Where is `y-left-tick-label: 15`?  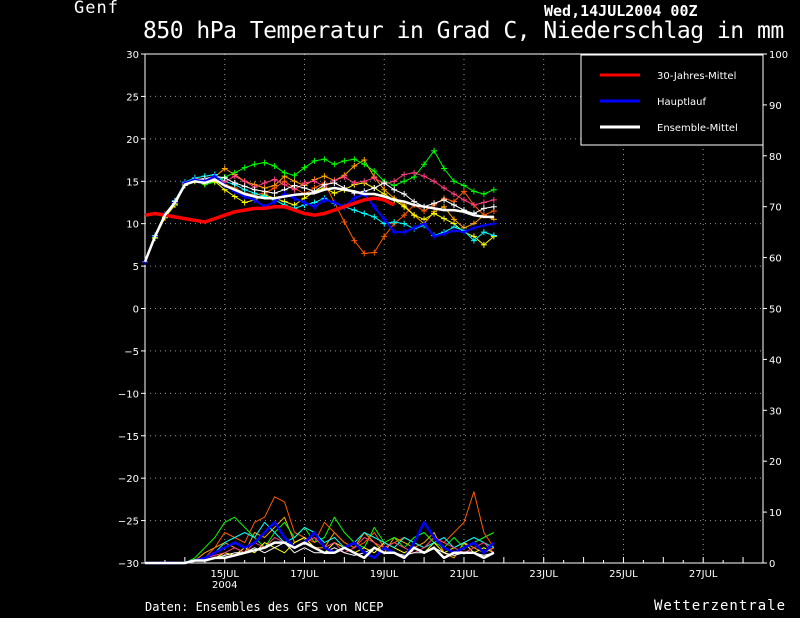 y-left-tick-label: 15 is located at coordinates (132, 182).